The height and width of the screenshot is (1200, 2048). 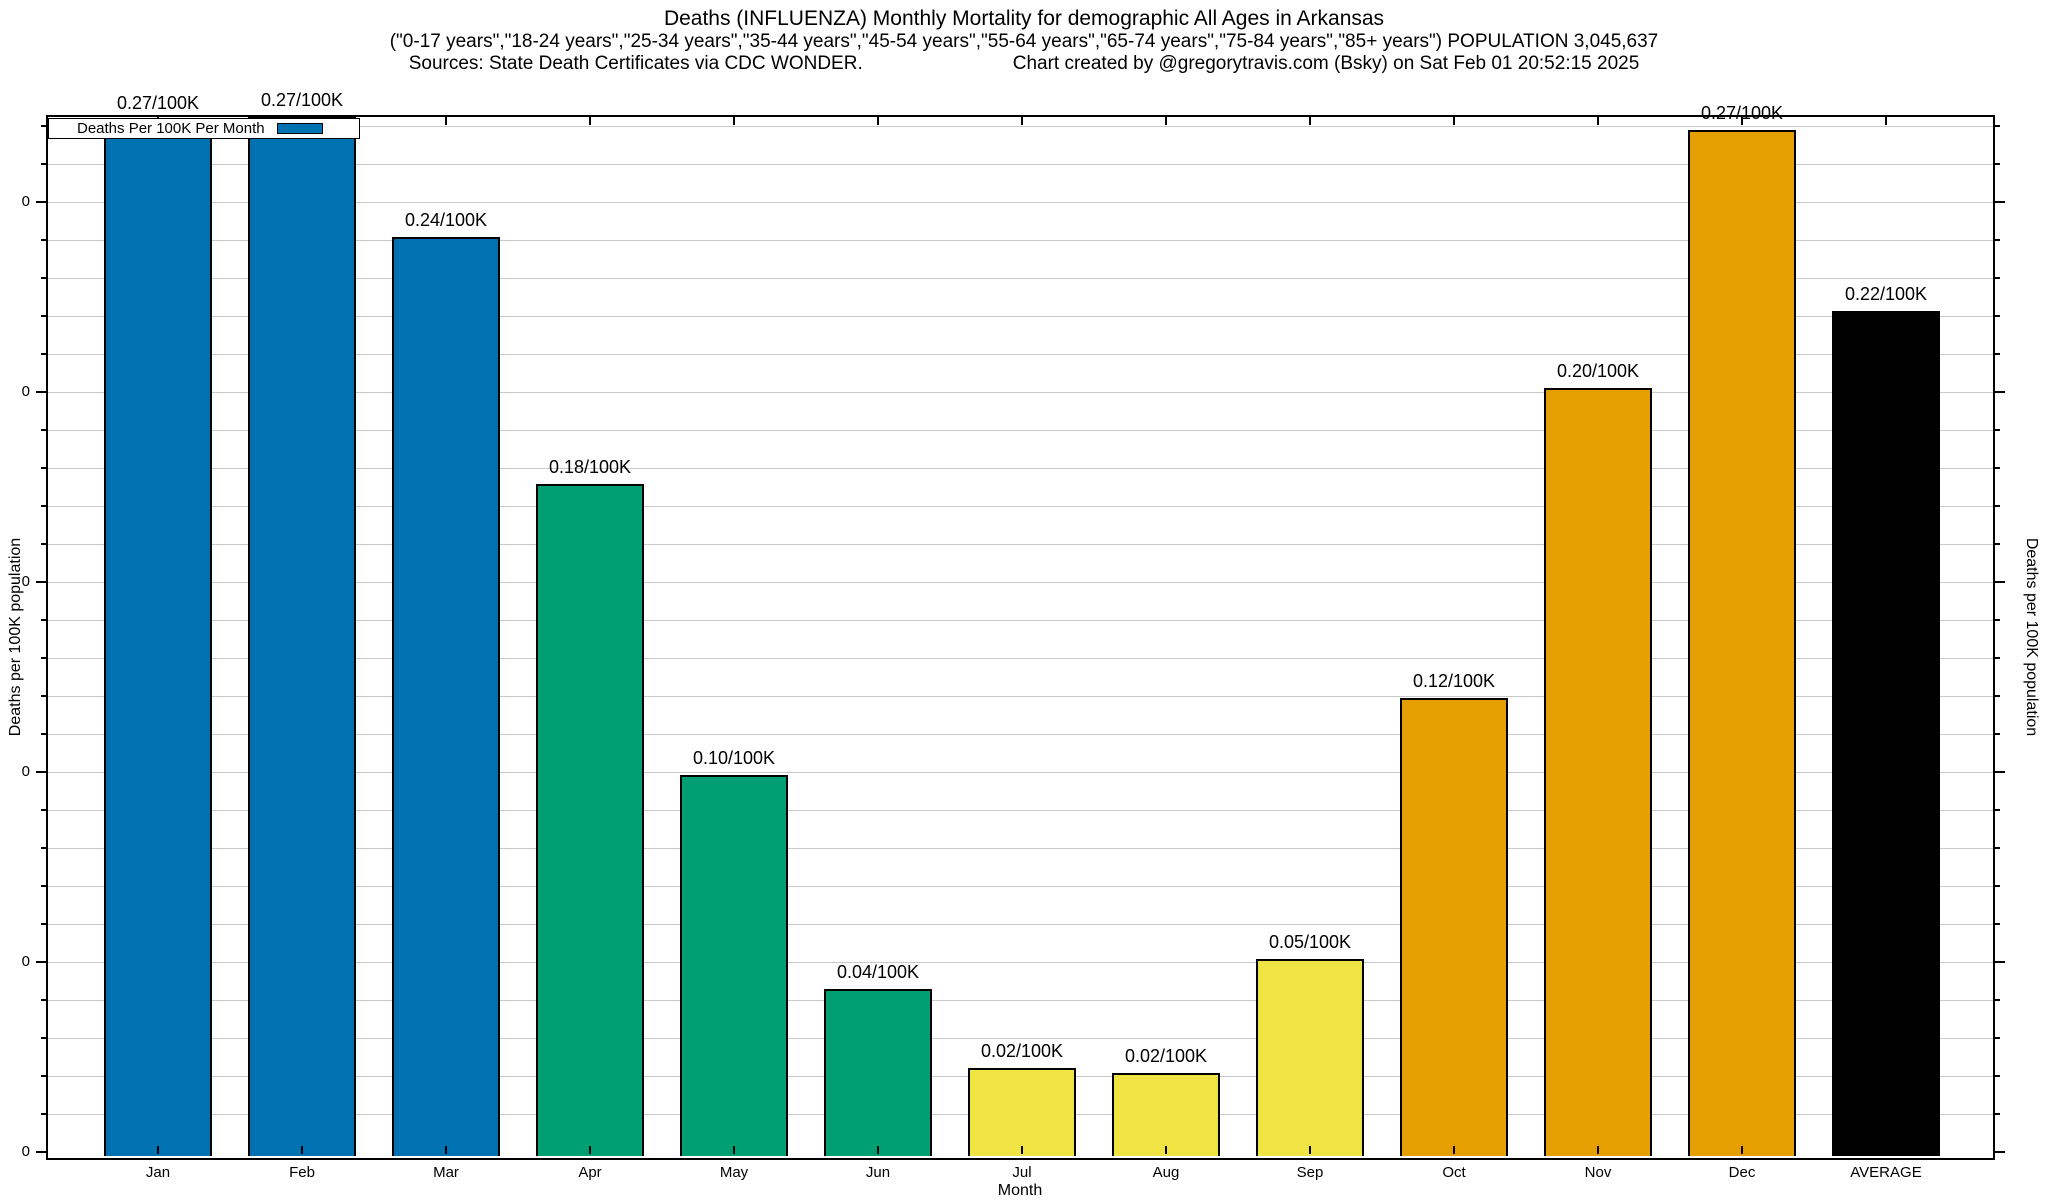 What do you see at coordinates (1454, 1172) in the screenshot?
I see `x-tick-label-oct: Oct` at bounding box center [1454, 1172].